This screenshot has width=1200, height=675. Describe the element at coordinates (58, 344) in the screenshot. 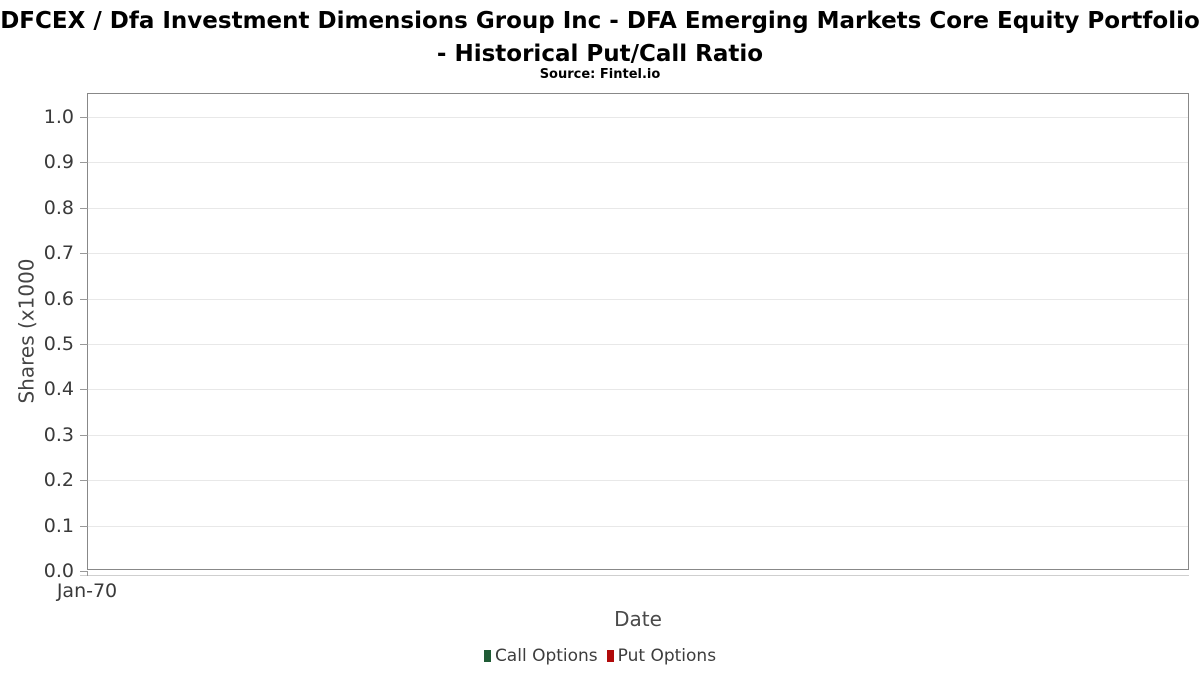

I see `y-tick-label: 0.5` at that location.